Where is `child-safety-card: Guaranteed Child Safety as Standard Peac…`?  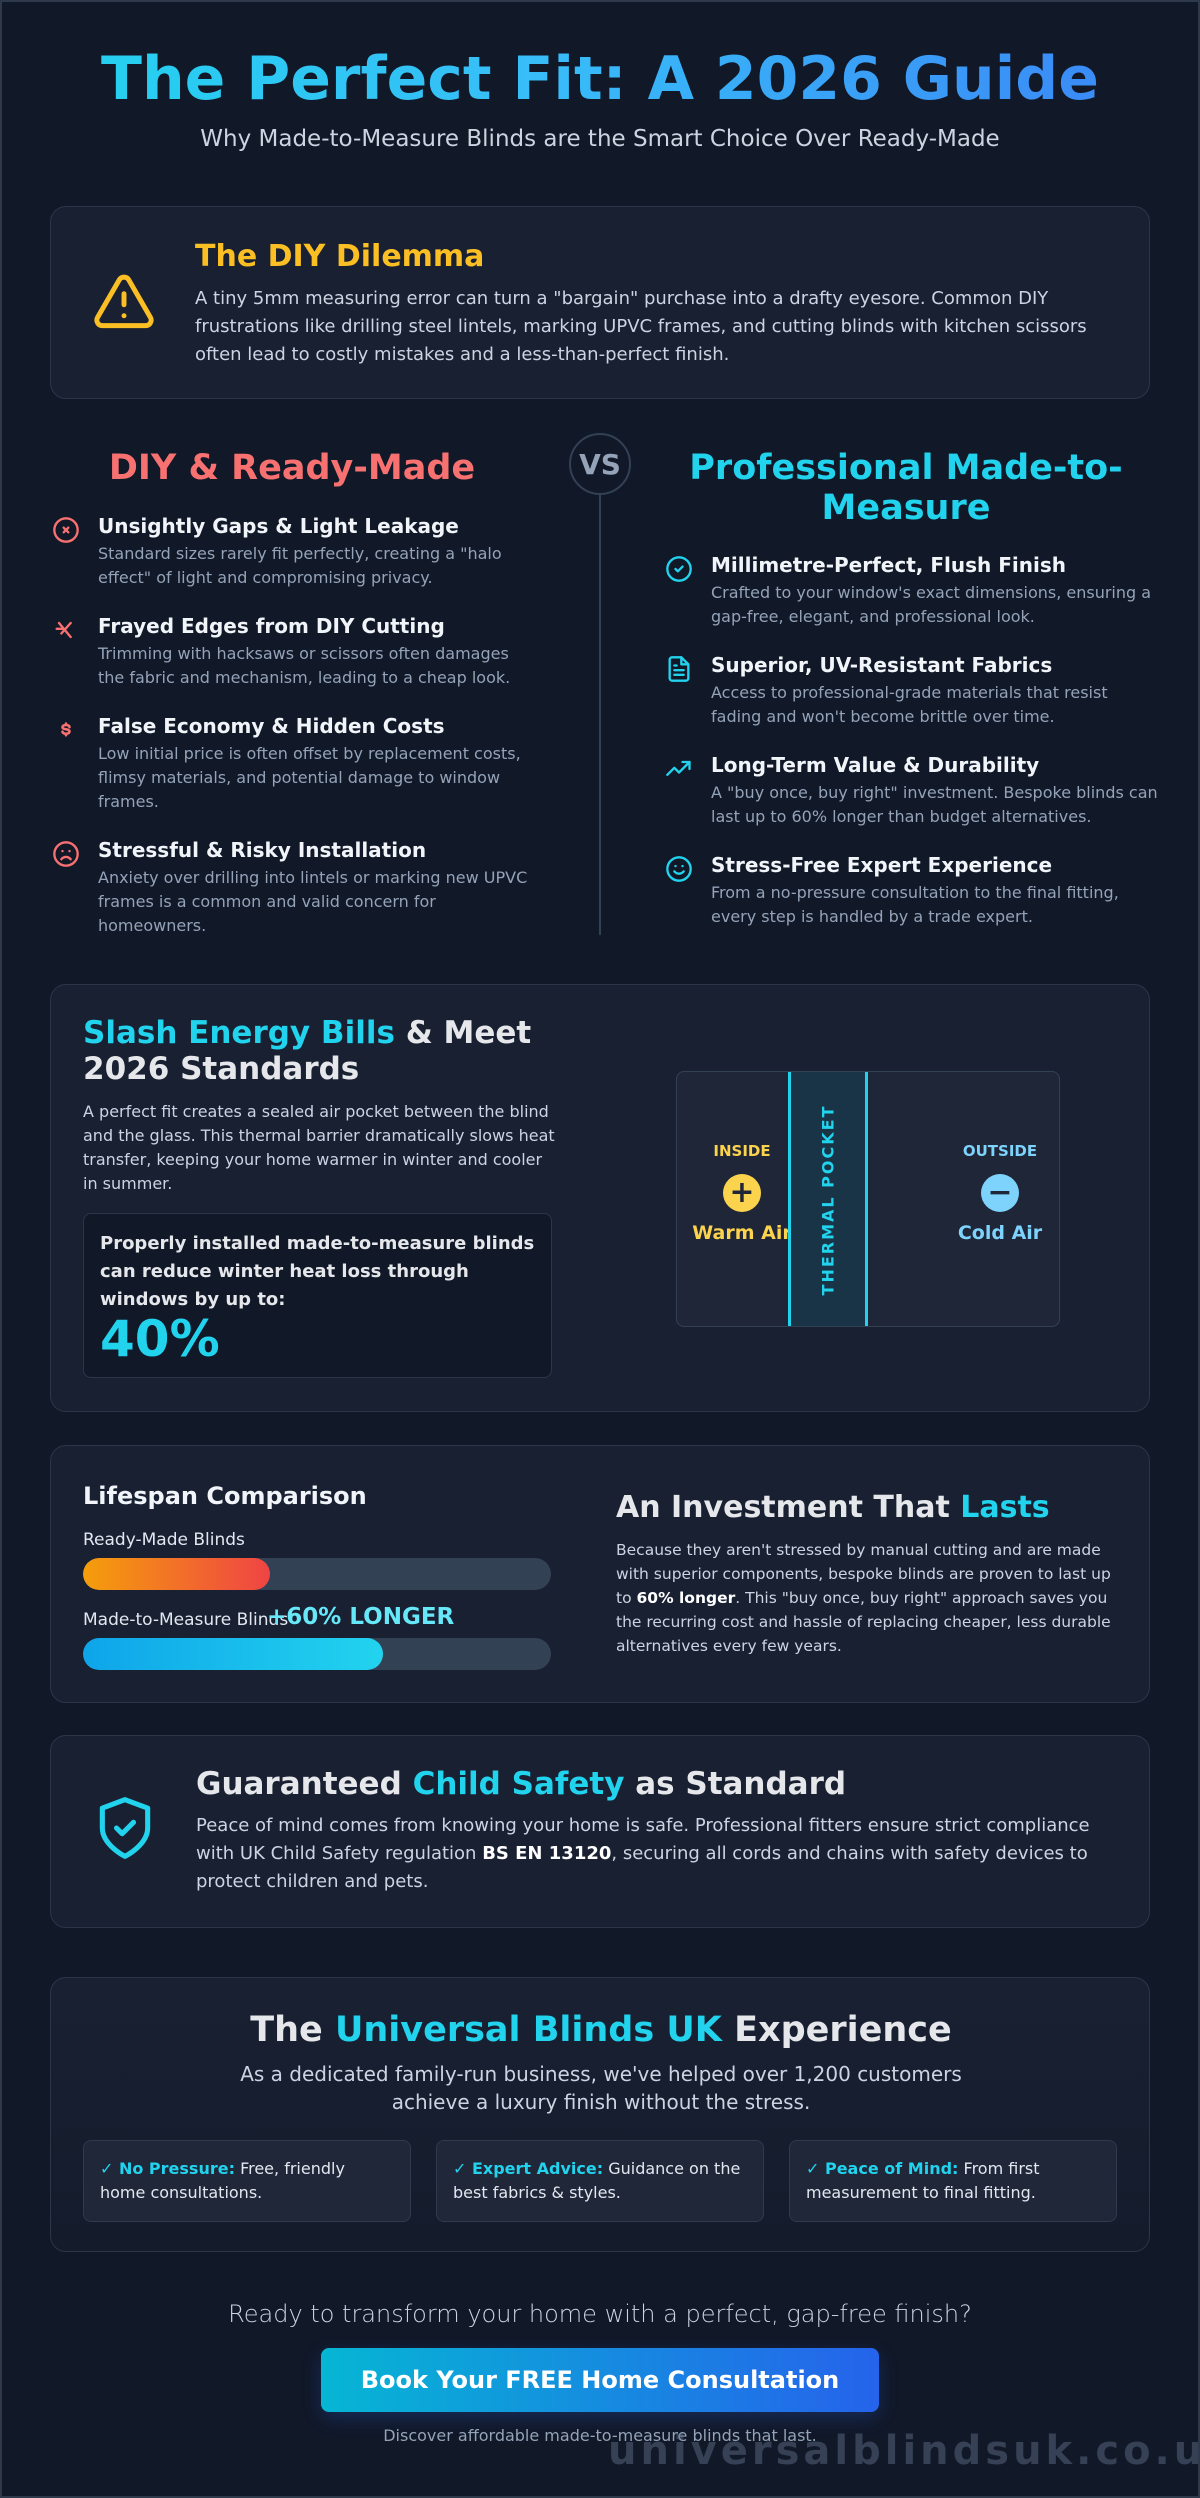 child-safety-card: Guaranteed Child Safety as Standard Peac… is located at coordinates (600, 1831).